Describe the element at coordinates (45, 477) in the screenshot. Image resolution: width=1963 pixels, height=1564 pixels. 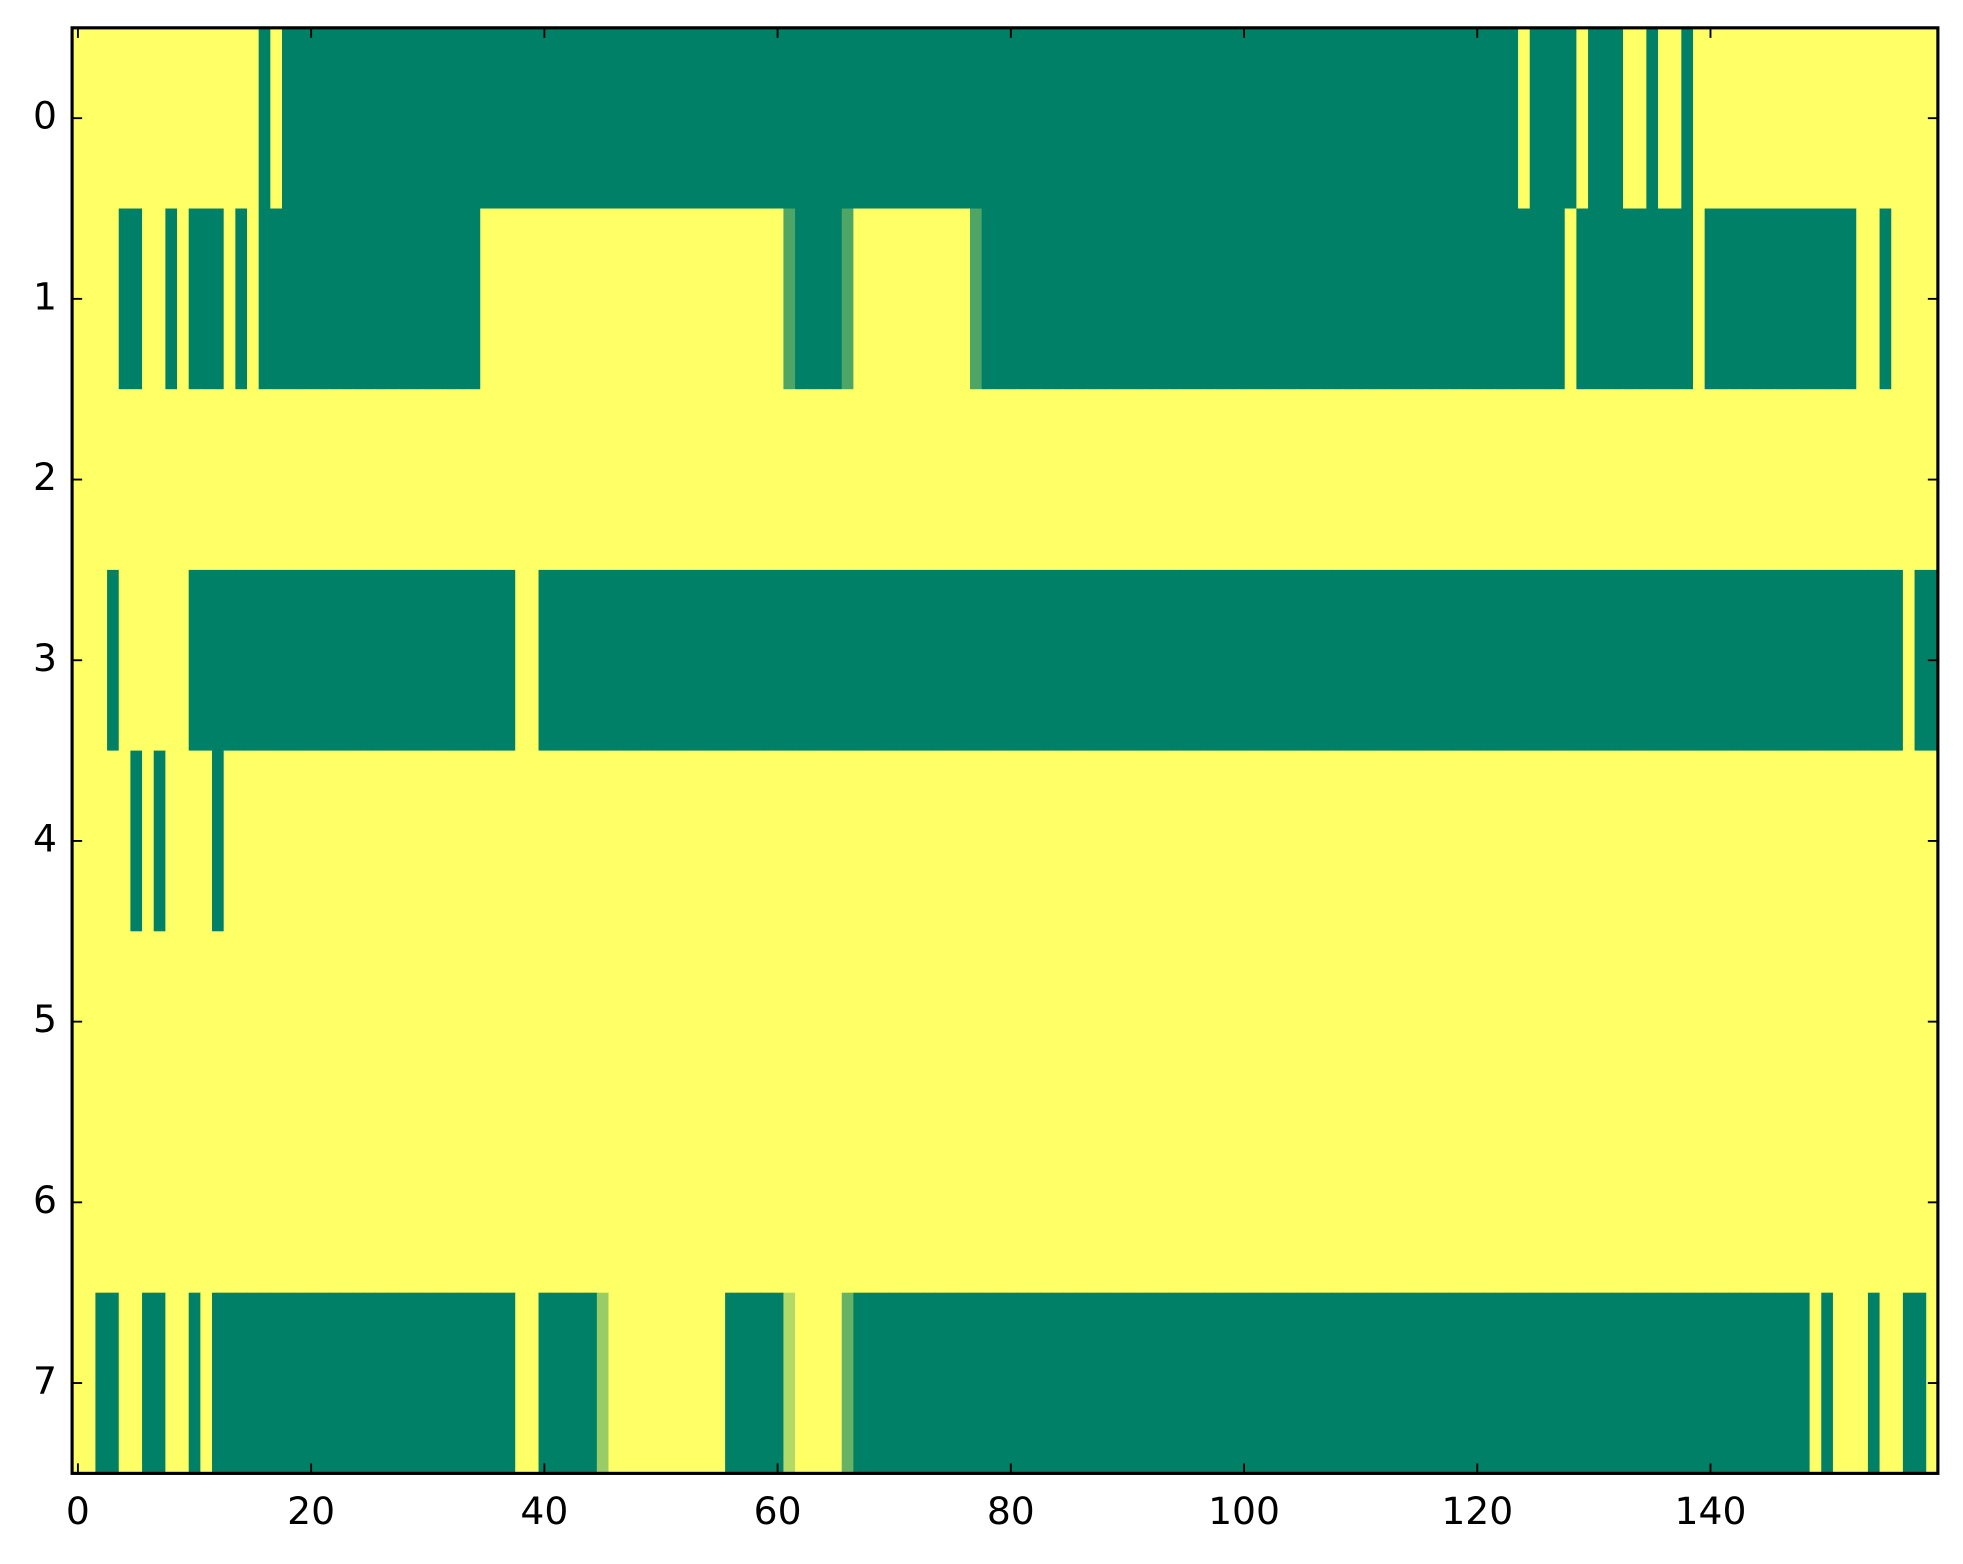
I see `y-tick-label: 2` at that location.